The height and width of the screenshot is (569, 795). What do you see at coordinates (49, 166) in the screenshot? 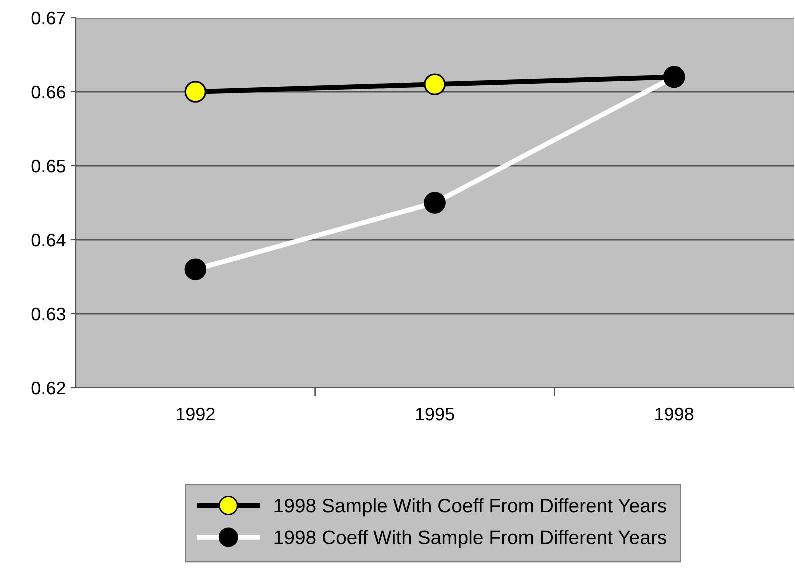
I see `y-tick-label: 0.65` at bounding box center [49, 166].